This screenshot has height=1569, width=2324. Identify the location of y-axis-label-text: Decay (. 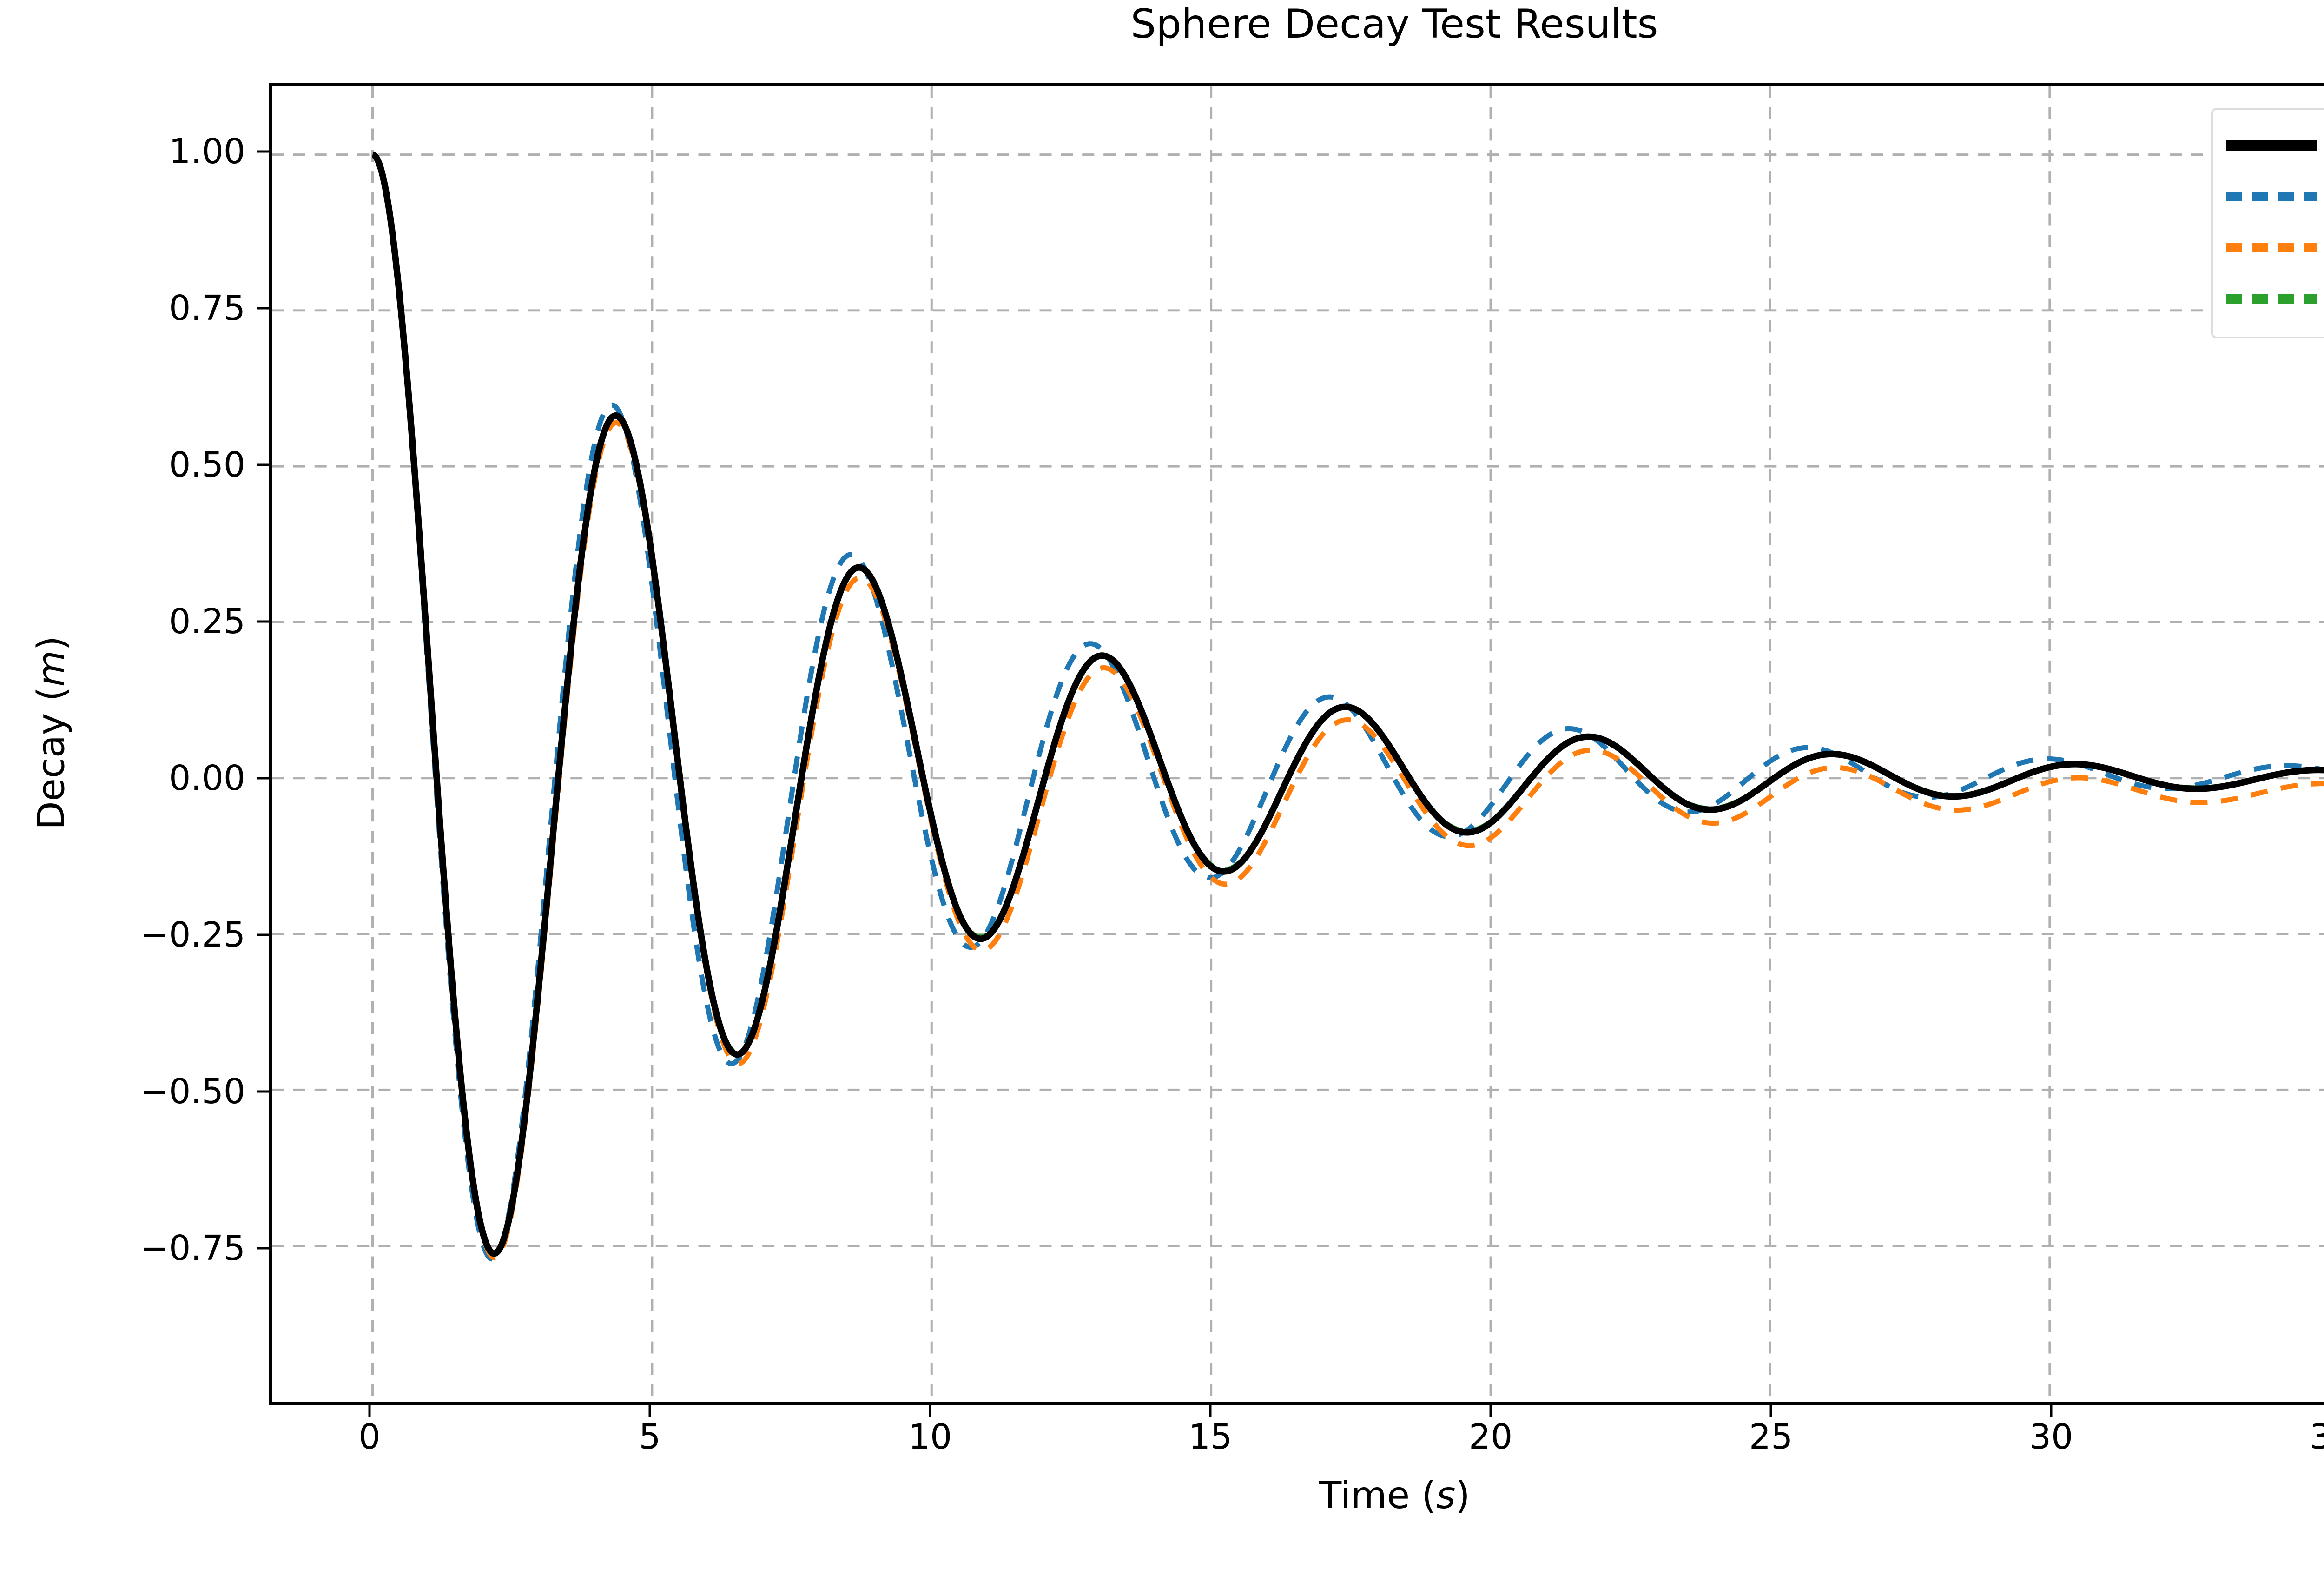
(51, 758).